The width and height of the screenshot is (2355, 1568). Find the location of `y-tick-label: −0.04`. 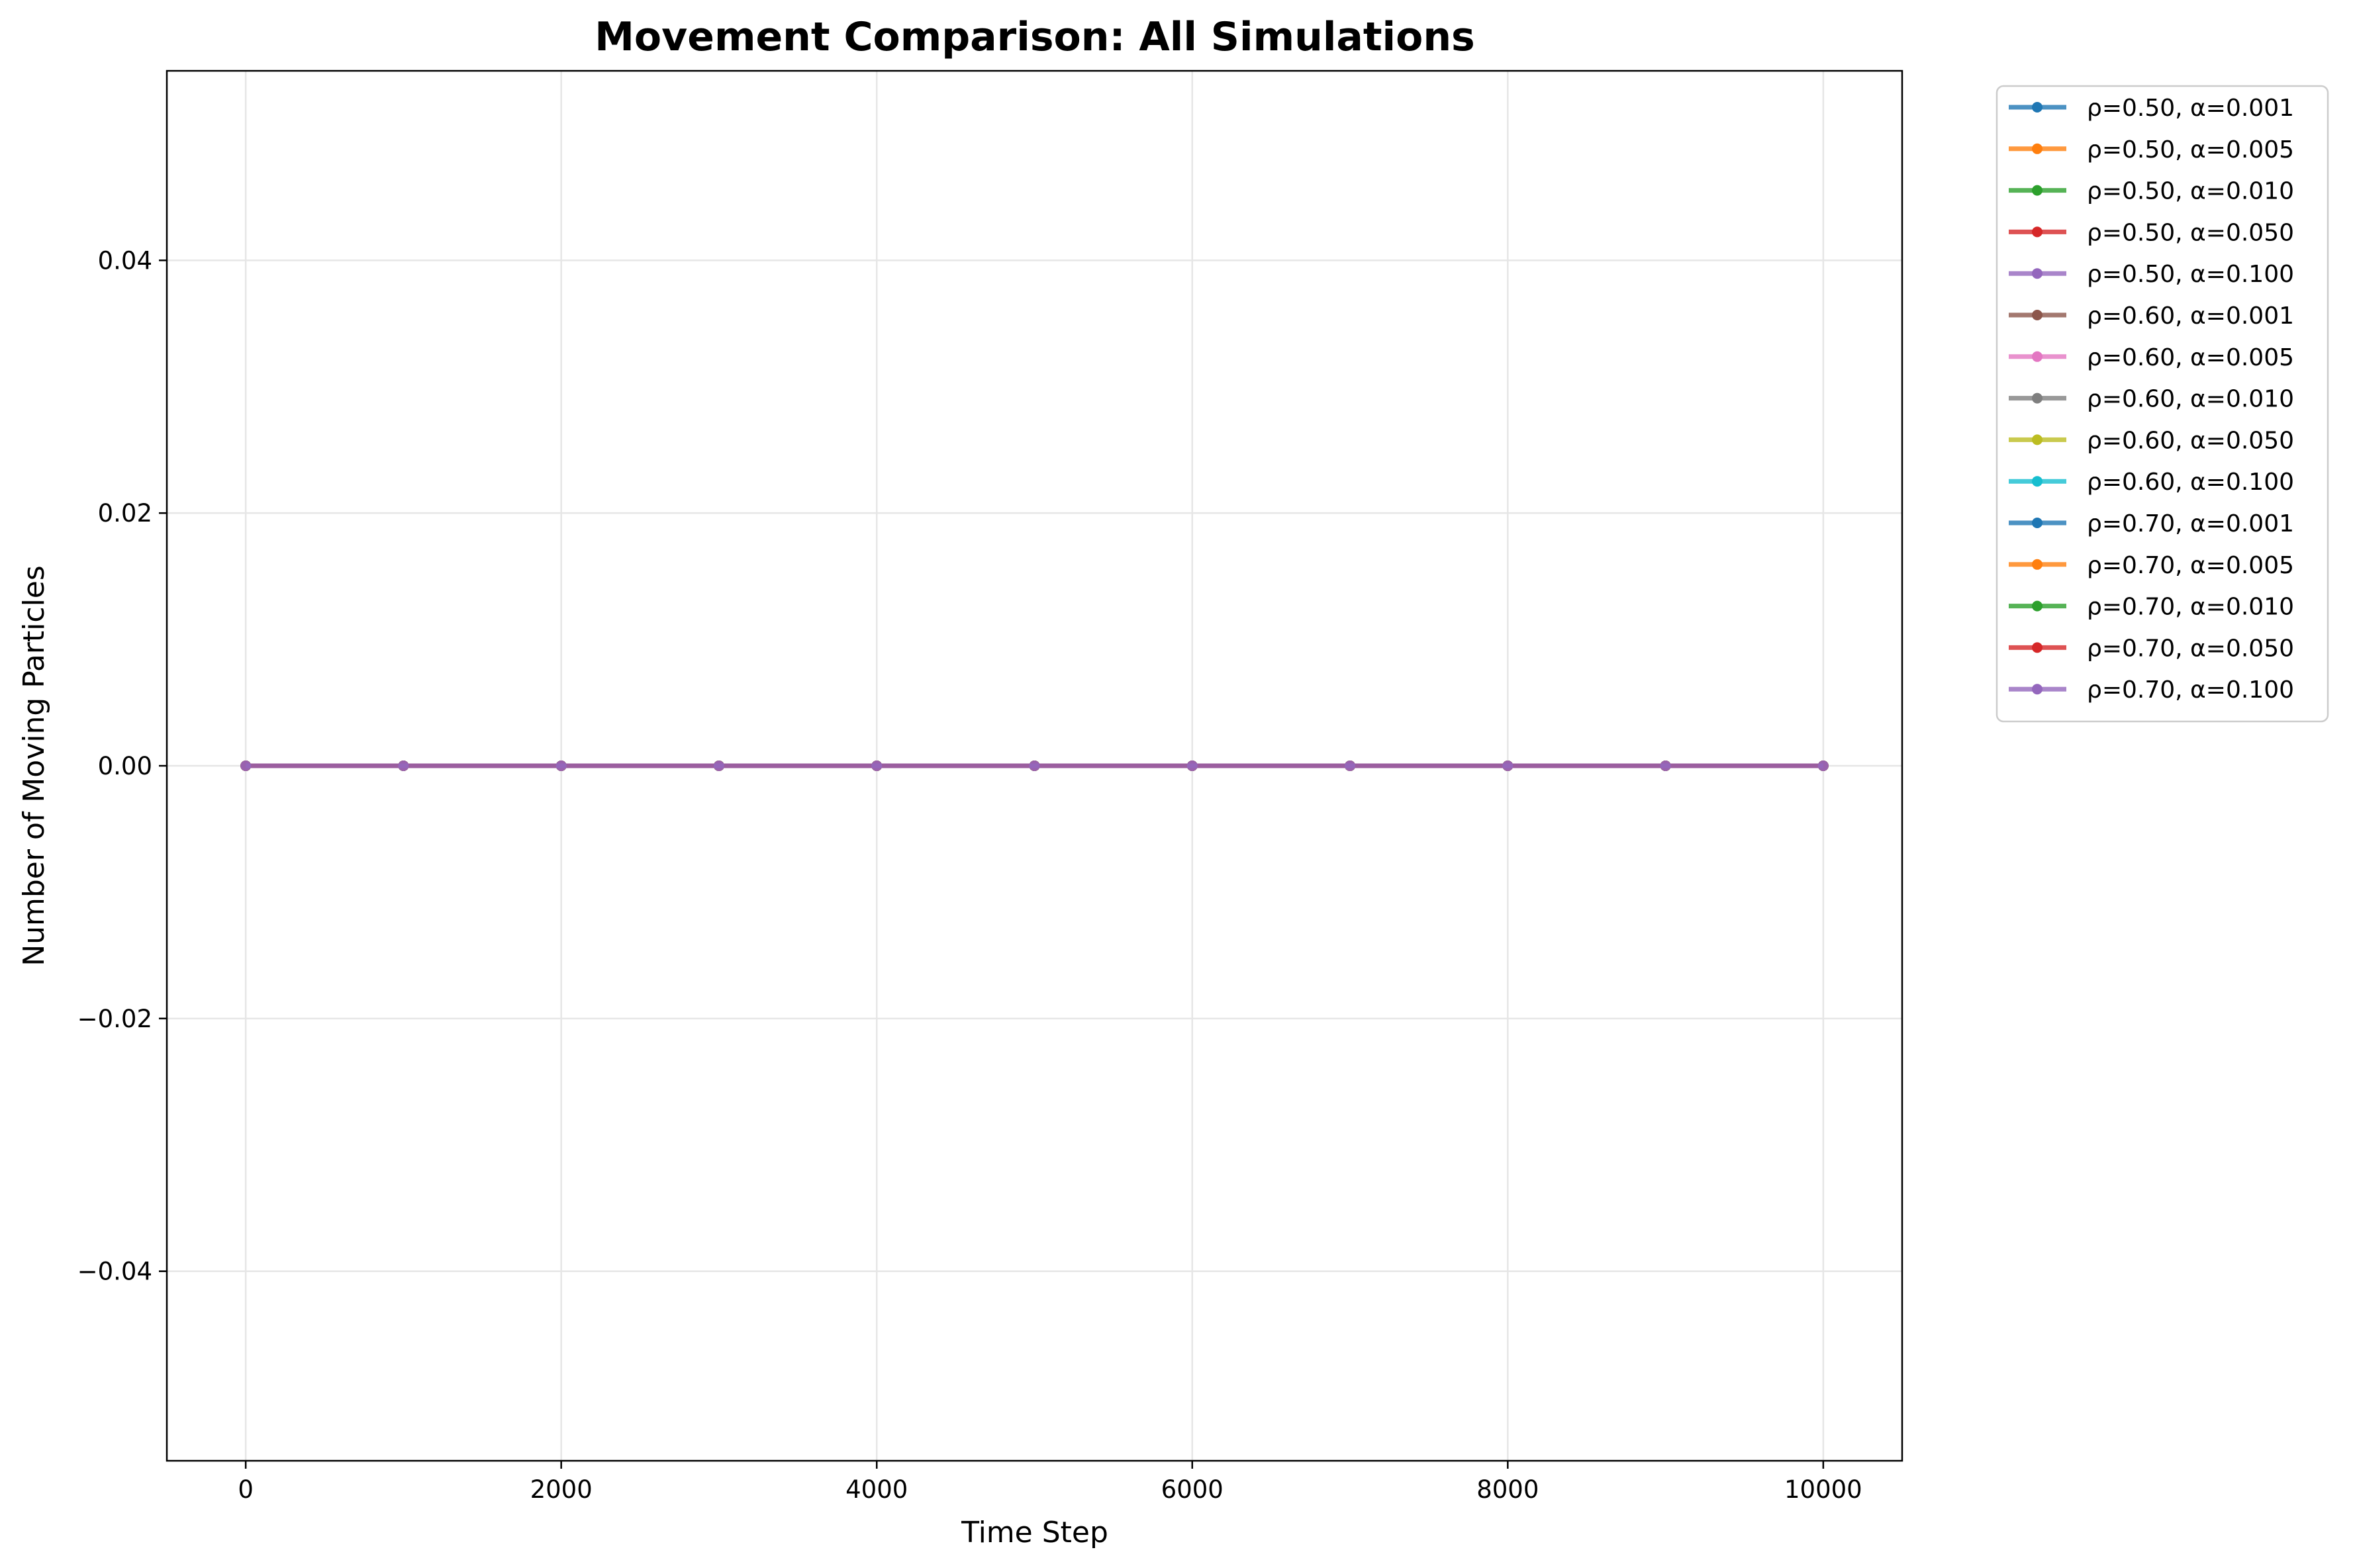

y-tick-label: −0.04 is located at coordinates (115, 1272).